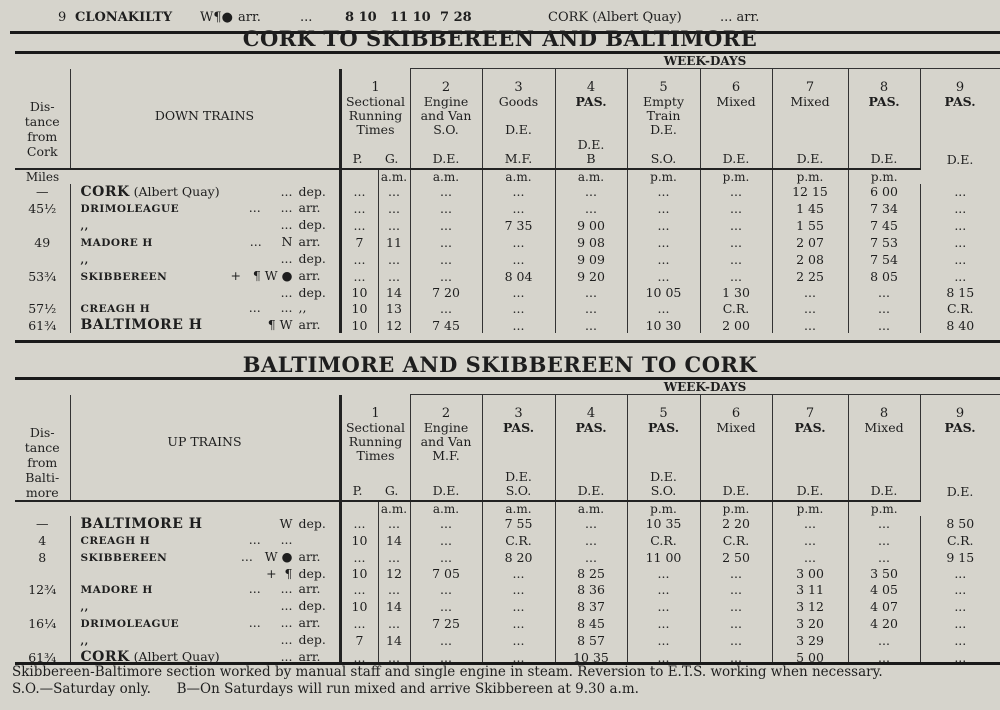 The image size is (1000, 710). I want to click on time-cell: 3 00, so click(810, 573).